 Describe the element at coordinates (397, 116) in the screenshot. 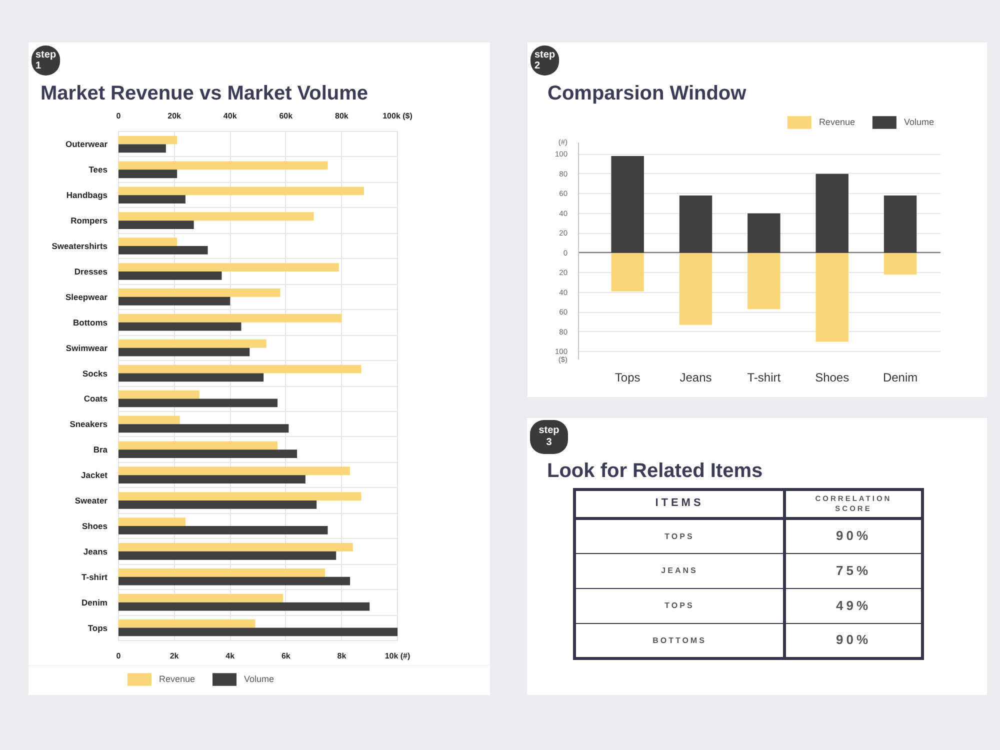

I see `x2-tick-label: 100k ($)` at that location.